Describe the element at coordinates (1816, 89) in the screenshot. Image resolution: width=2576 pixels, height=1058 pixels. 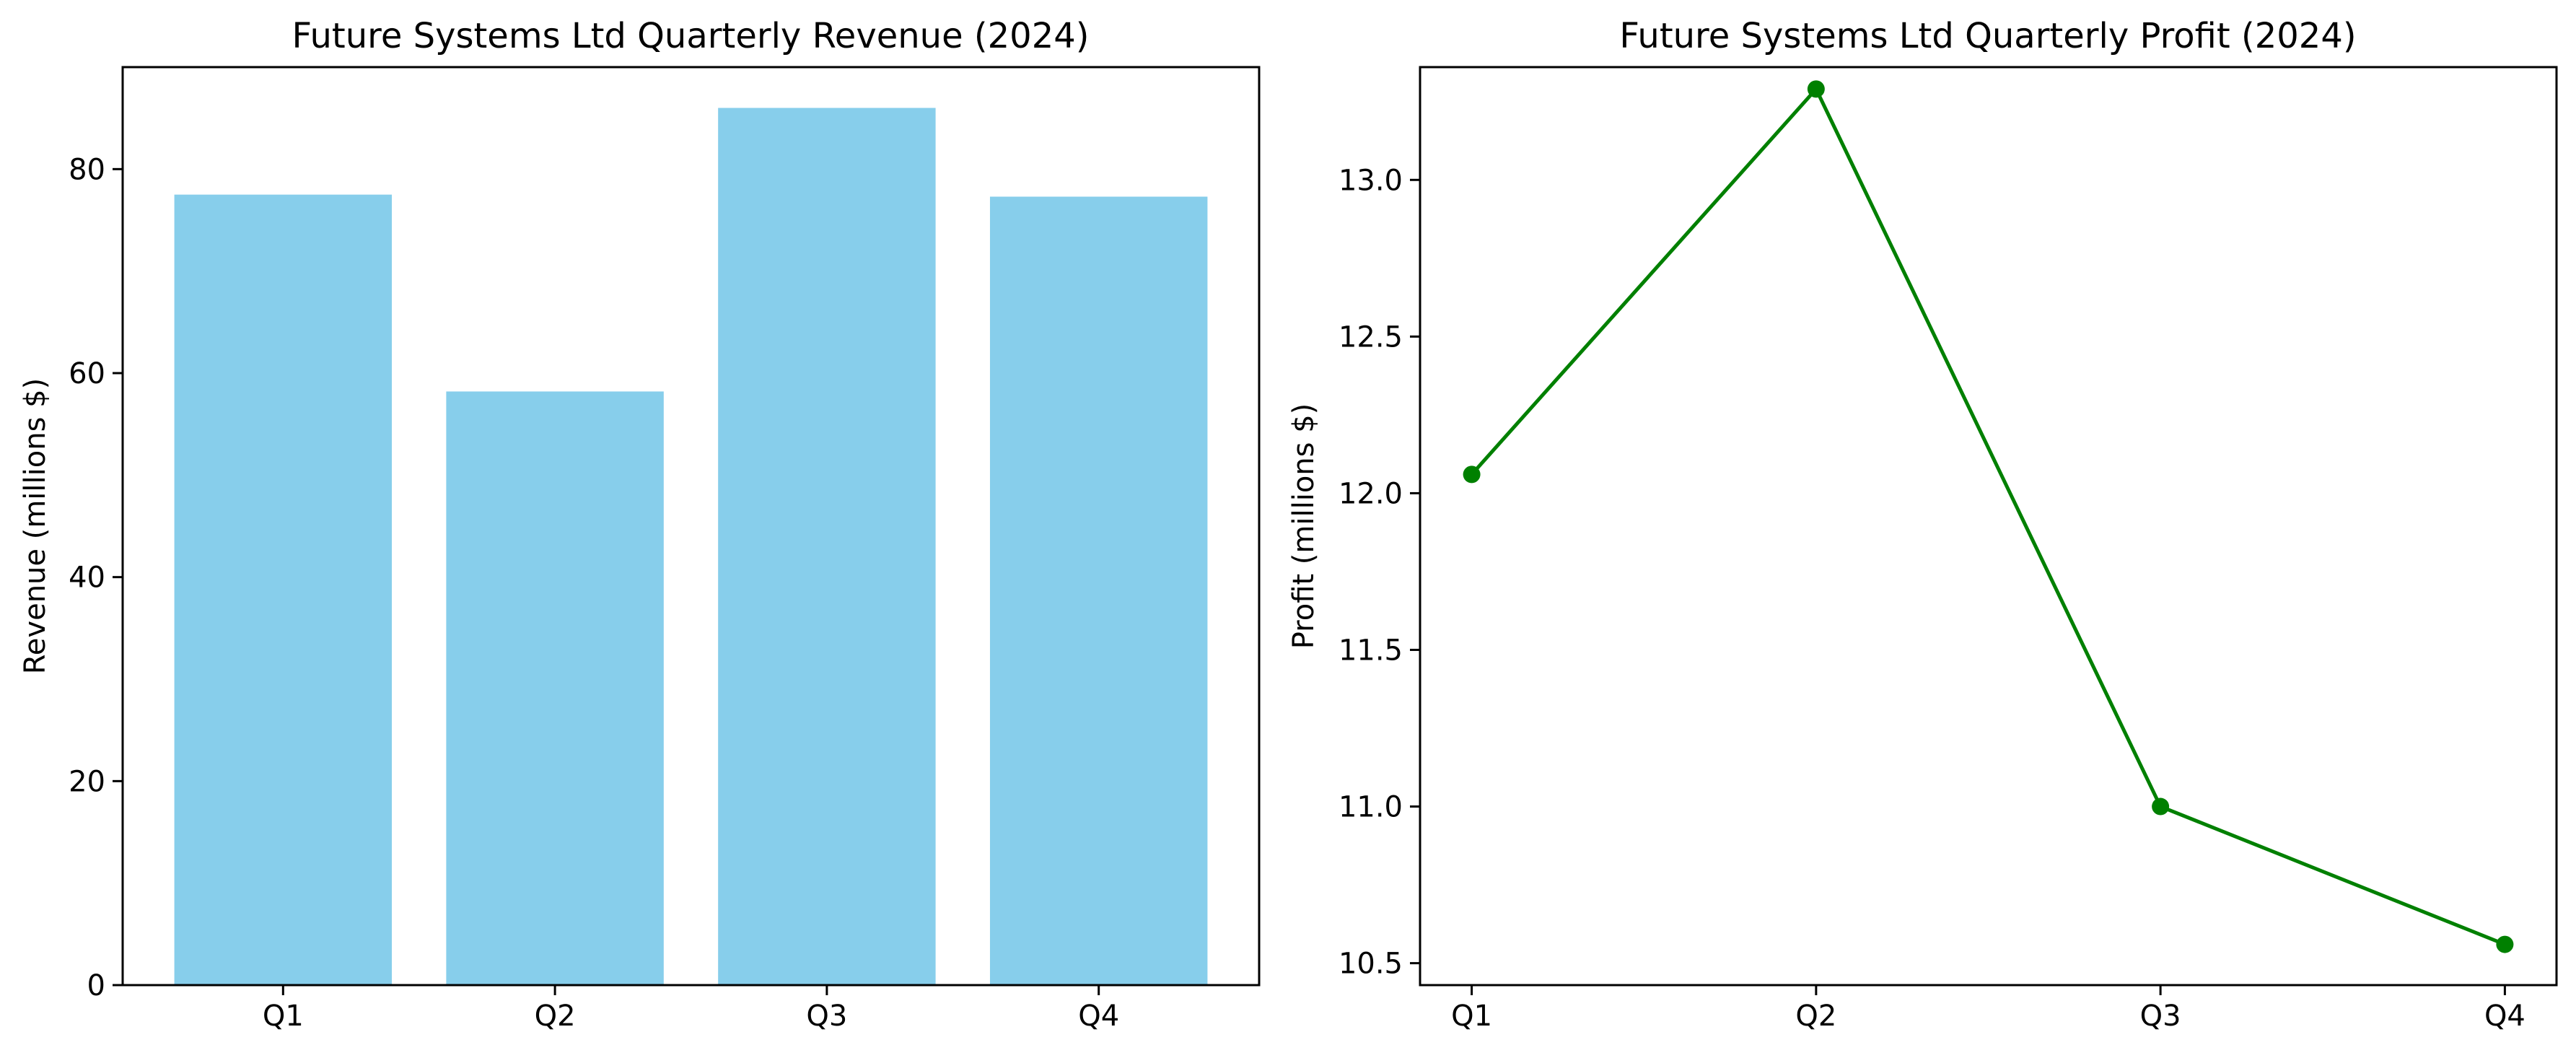
I see `point-q2` at that location.